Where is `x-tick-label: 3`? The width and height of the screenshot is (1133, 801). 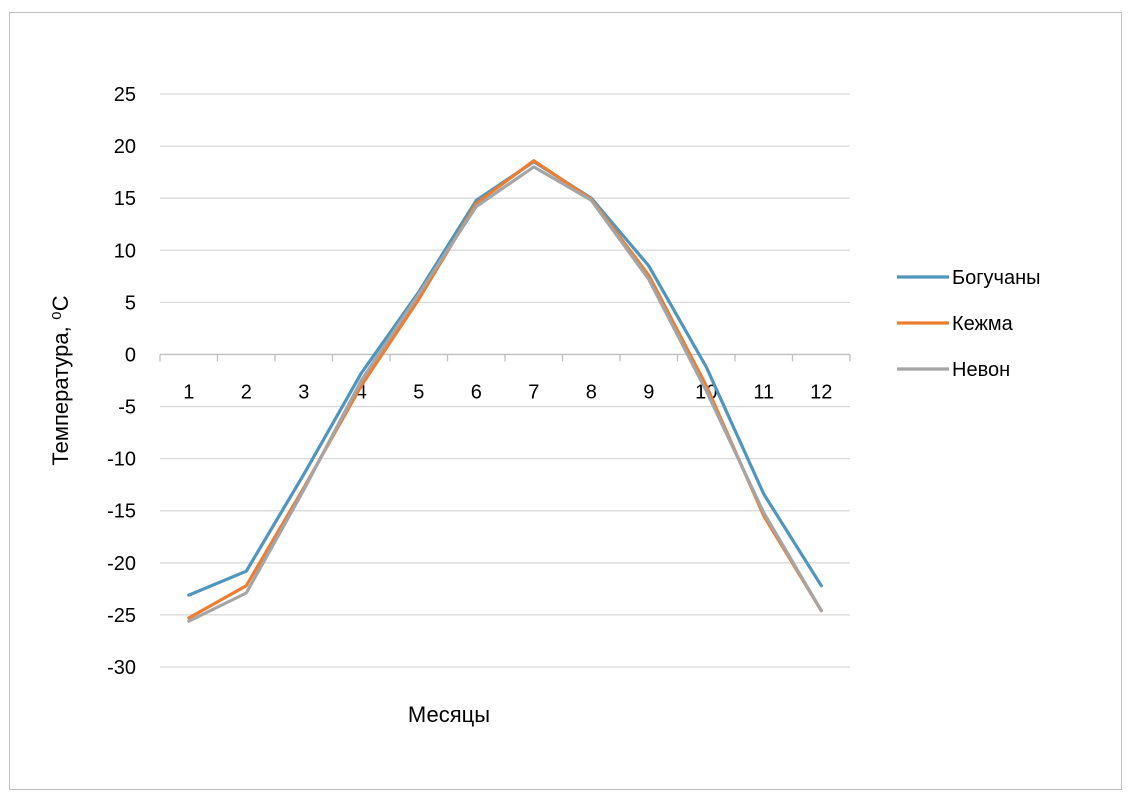
x-tick-label: 3 is located at coordinates (303, 392).